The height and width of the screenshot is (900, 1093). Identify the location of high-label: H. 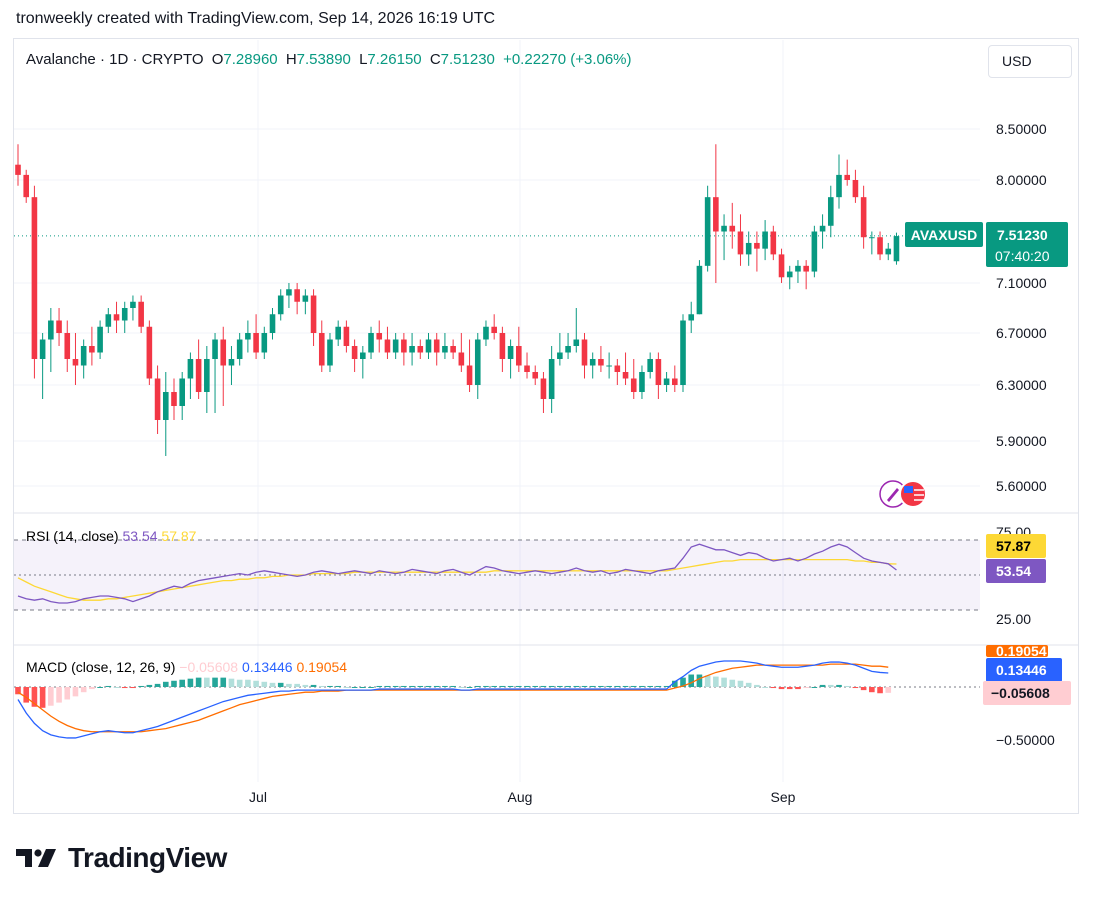
(291, 59).